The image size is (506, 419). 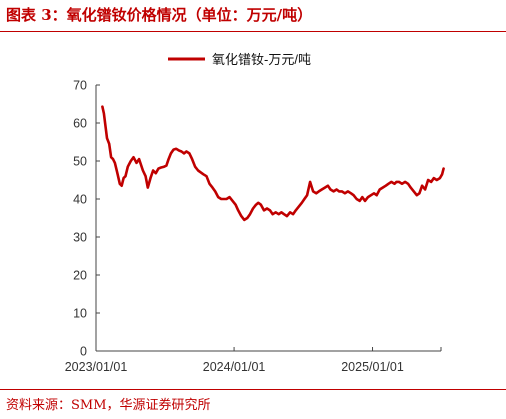 What do you see at coordinates (83, 352) in the screenshot?
I see `y-tick-label: 0` at bounding box center [83, 352].